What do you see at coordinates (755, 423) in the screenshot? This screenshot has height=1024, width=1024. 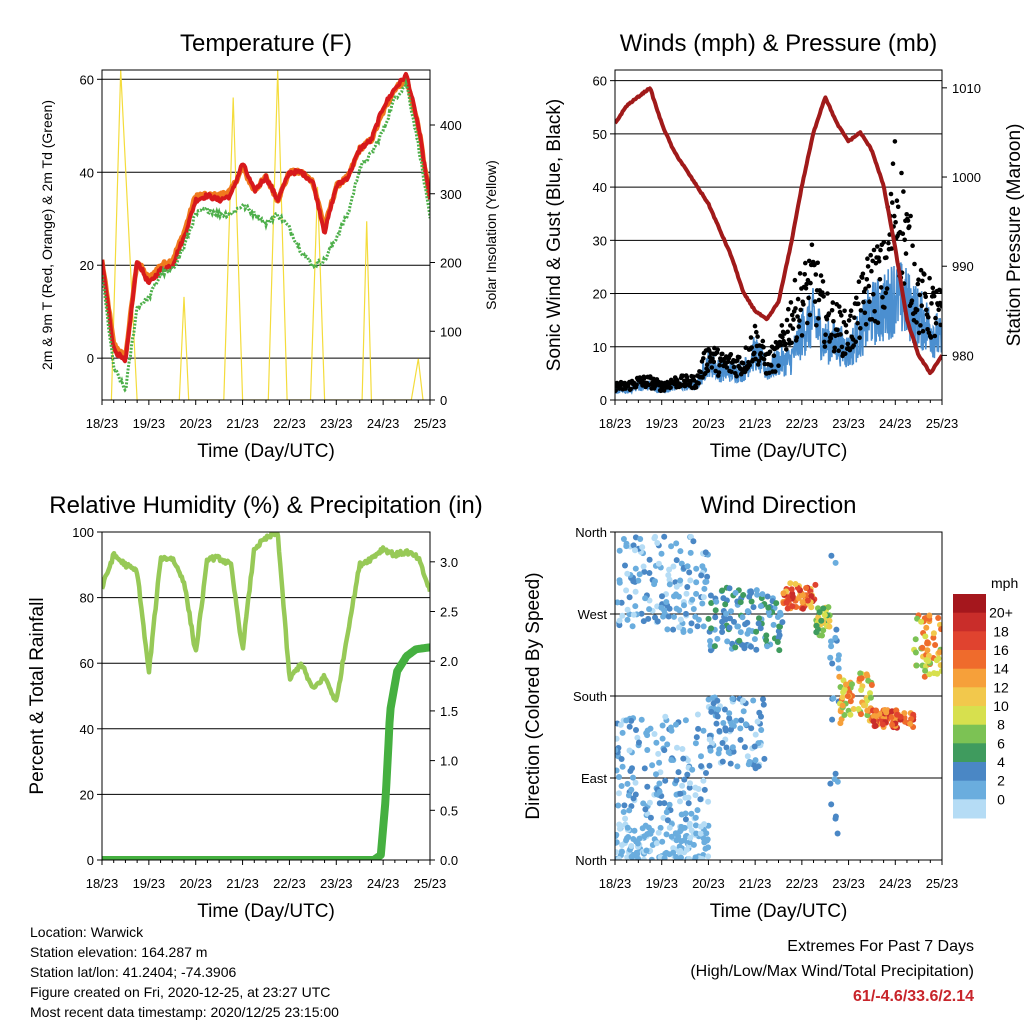 I see `xtick-label: 21/23` at bounding box center [755, 423].